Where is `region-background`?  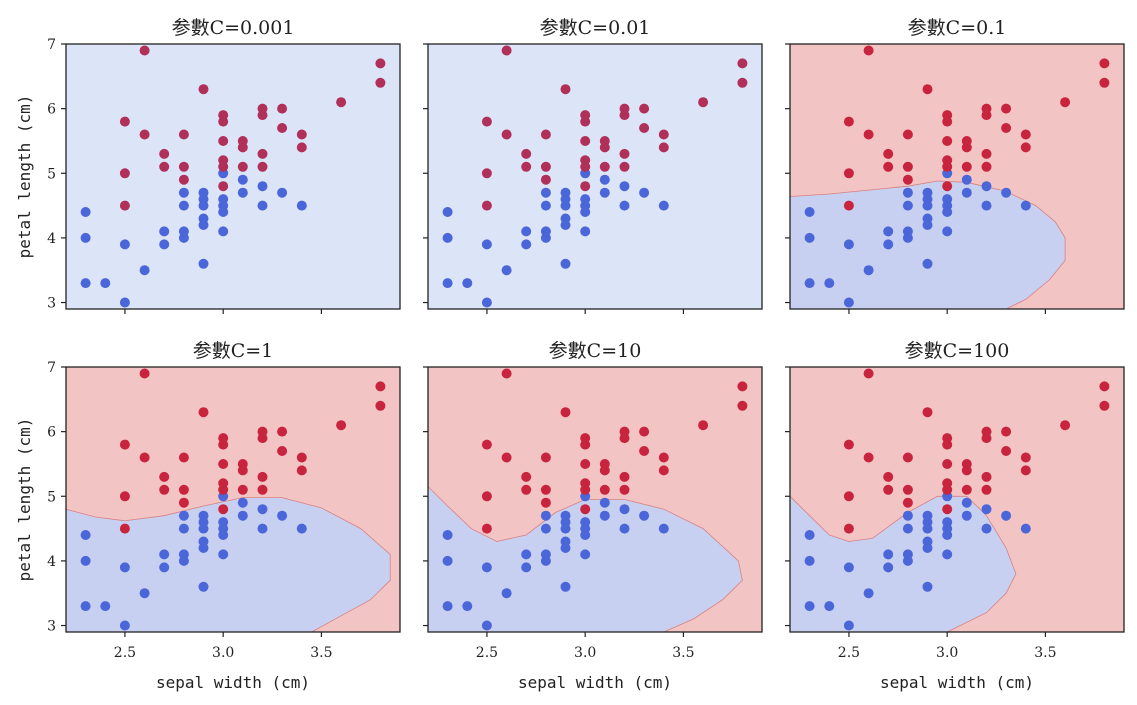 region-background is located at coordinates (233, 176).